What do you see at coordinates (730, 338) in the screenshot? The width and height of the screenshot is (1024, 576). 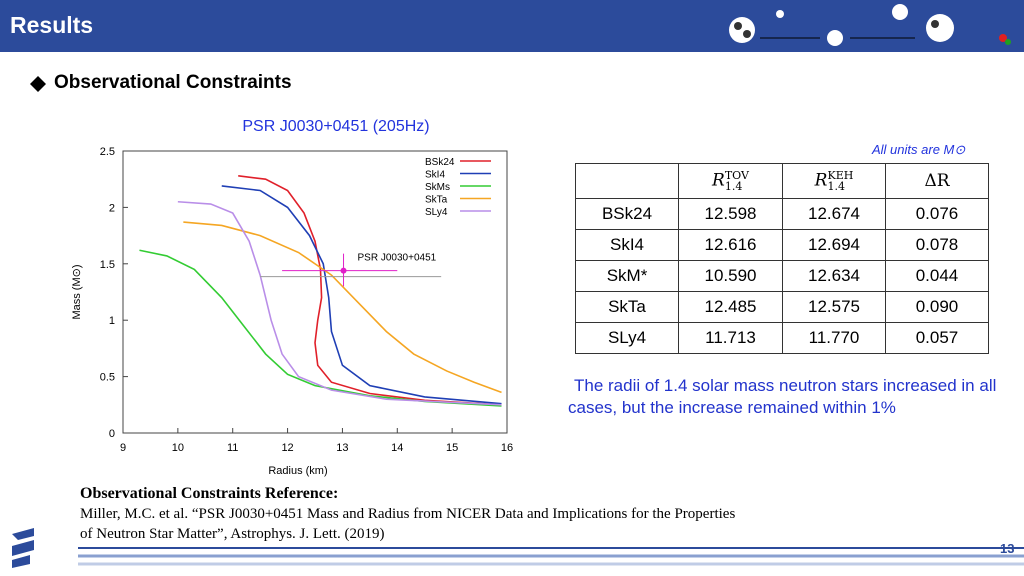 I see `table-cell: 11.713` at bounding box center [730, 338].